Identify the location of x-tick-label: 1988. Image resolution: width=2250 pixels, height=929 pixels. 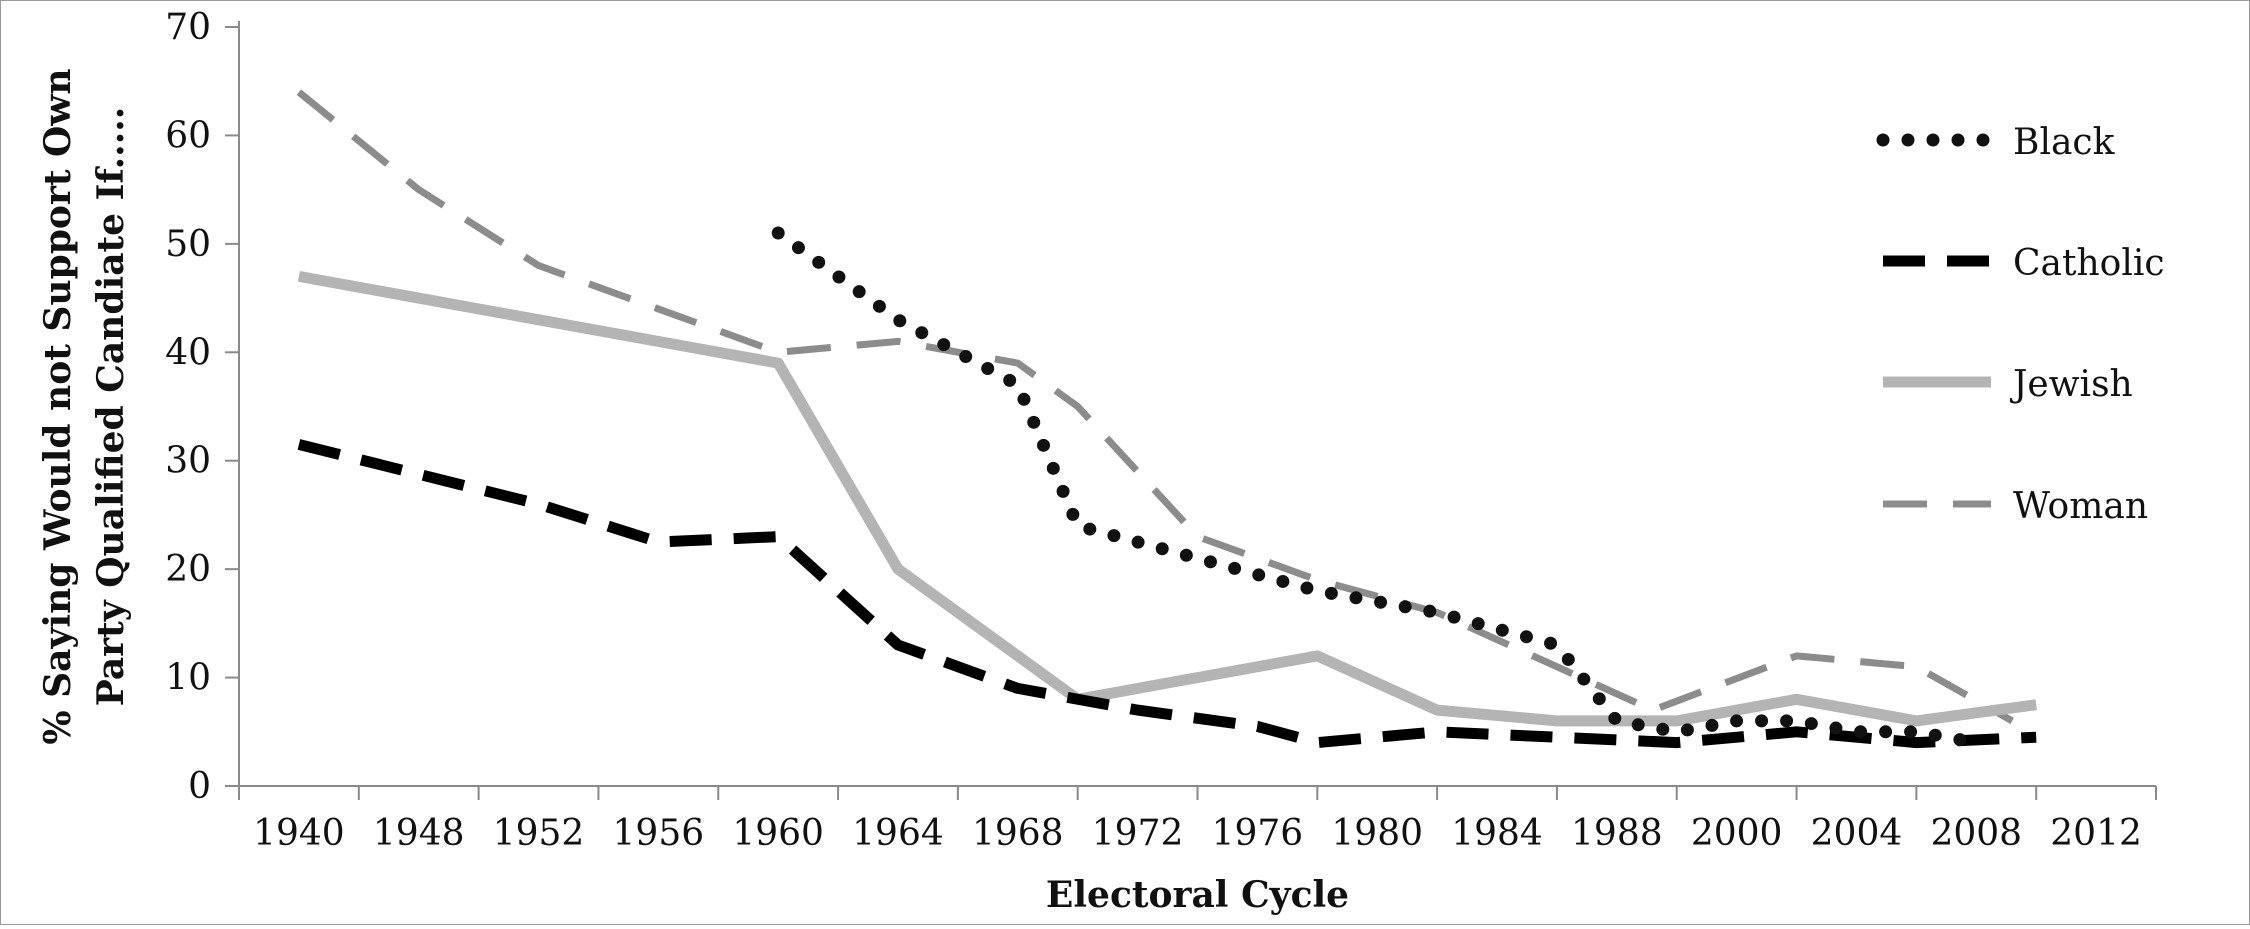
(1617, 833).